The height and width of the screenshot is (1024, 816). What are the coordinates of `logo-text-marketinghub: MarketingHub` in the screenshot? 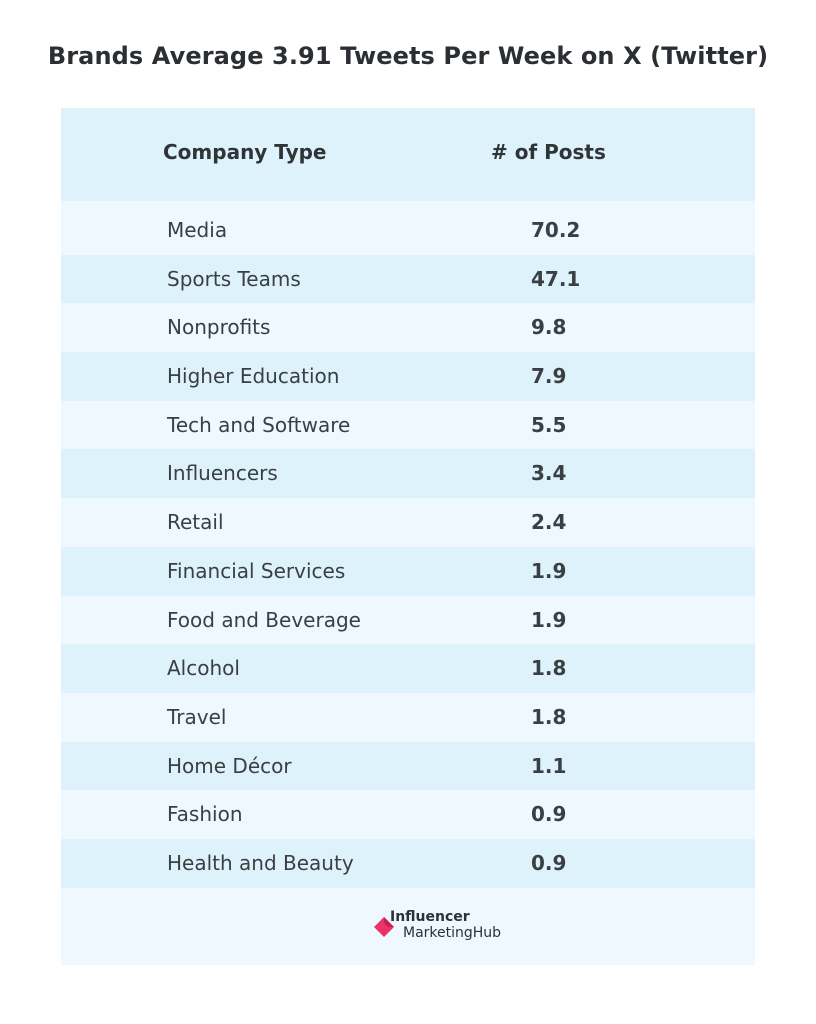 It's located at (452, 933).